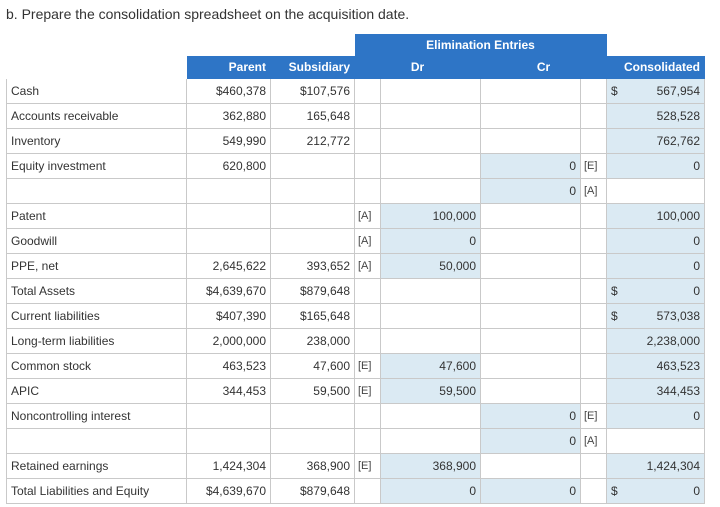 The image size is (720, 507). I want to click on parent-value: $460,378, so click(228, 91).